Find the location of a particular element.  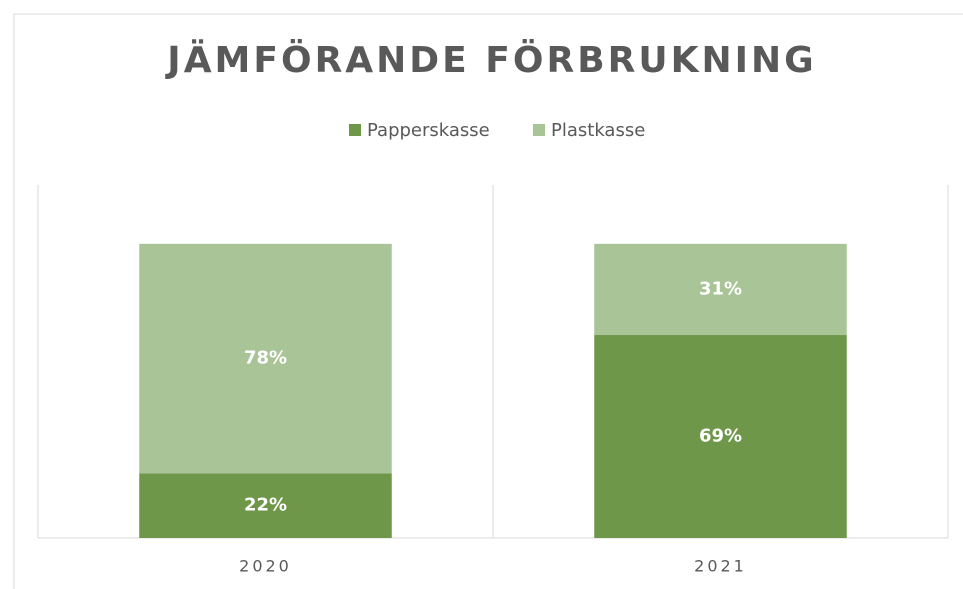

data-label: 78% is located at coordinates (265, 358).